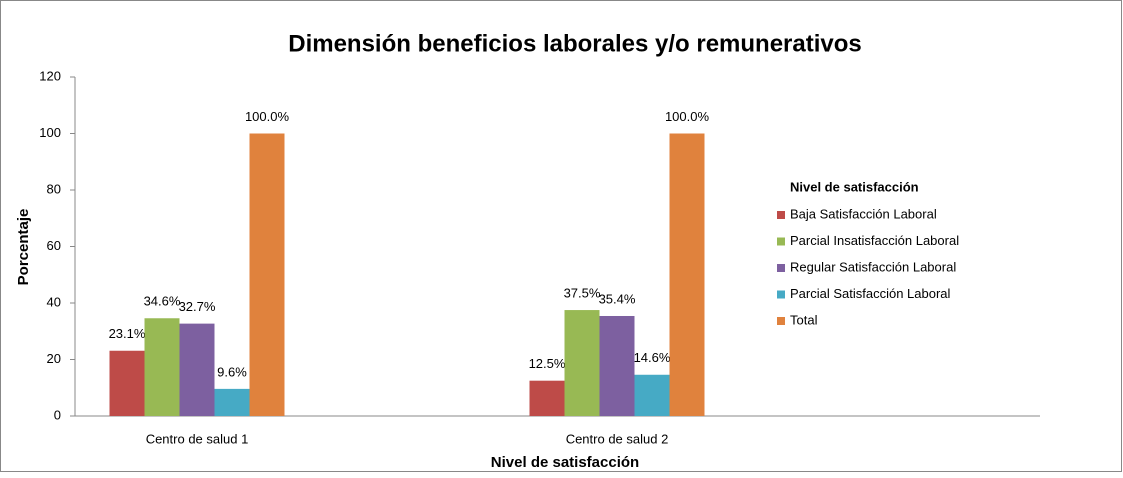 The width and height of the screenshot is (1123, 478). What do you see at coordinates (870, 293) in the screenshot?
I see `legend-label: Parcial Satisfacción Laboral` at bounding box center [870, 293].